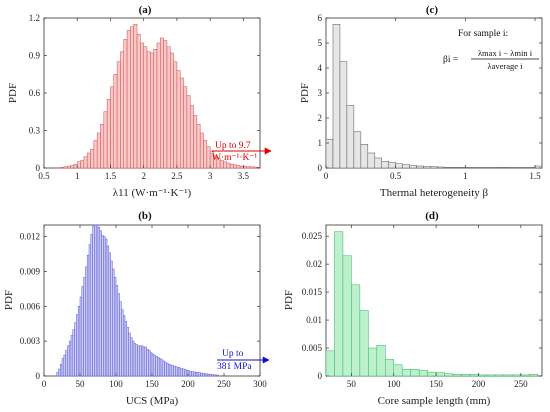  What do you see at coordinates (521, 384) in the screenshot?
I see `panel-d-xtick-label: 250` at bounding box center [521, 384].